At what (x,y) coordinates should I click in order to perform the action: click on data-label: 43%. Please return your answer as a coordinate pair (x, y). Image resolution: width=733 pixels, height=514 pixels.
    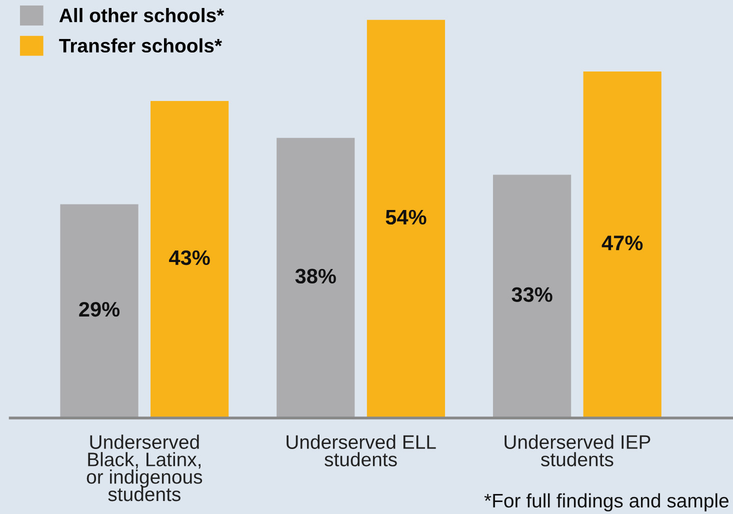
    Looking at the image, I should click on (189, 258).